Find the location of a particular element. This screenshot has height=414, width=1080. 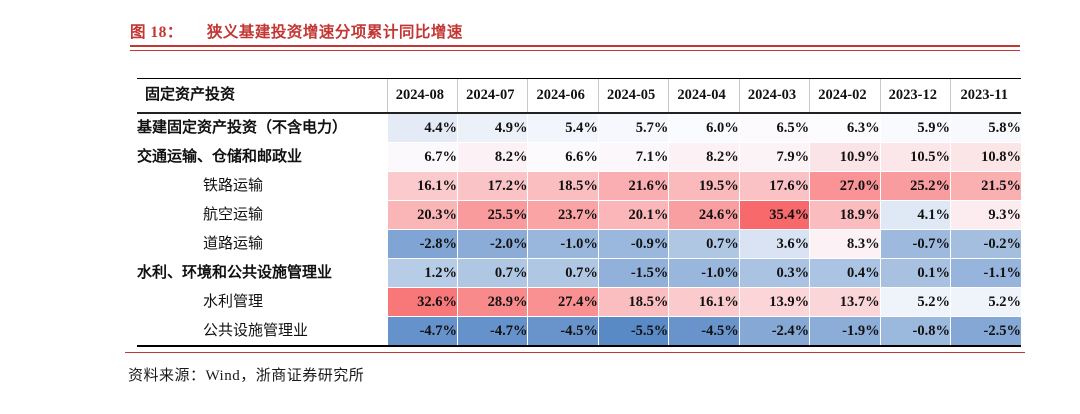

heatmap-cell: 21.6% is located at coordinates (633, 186).